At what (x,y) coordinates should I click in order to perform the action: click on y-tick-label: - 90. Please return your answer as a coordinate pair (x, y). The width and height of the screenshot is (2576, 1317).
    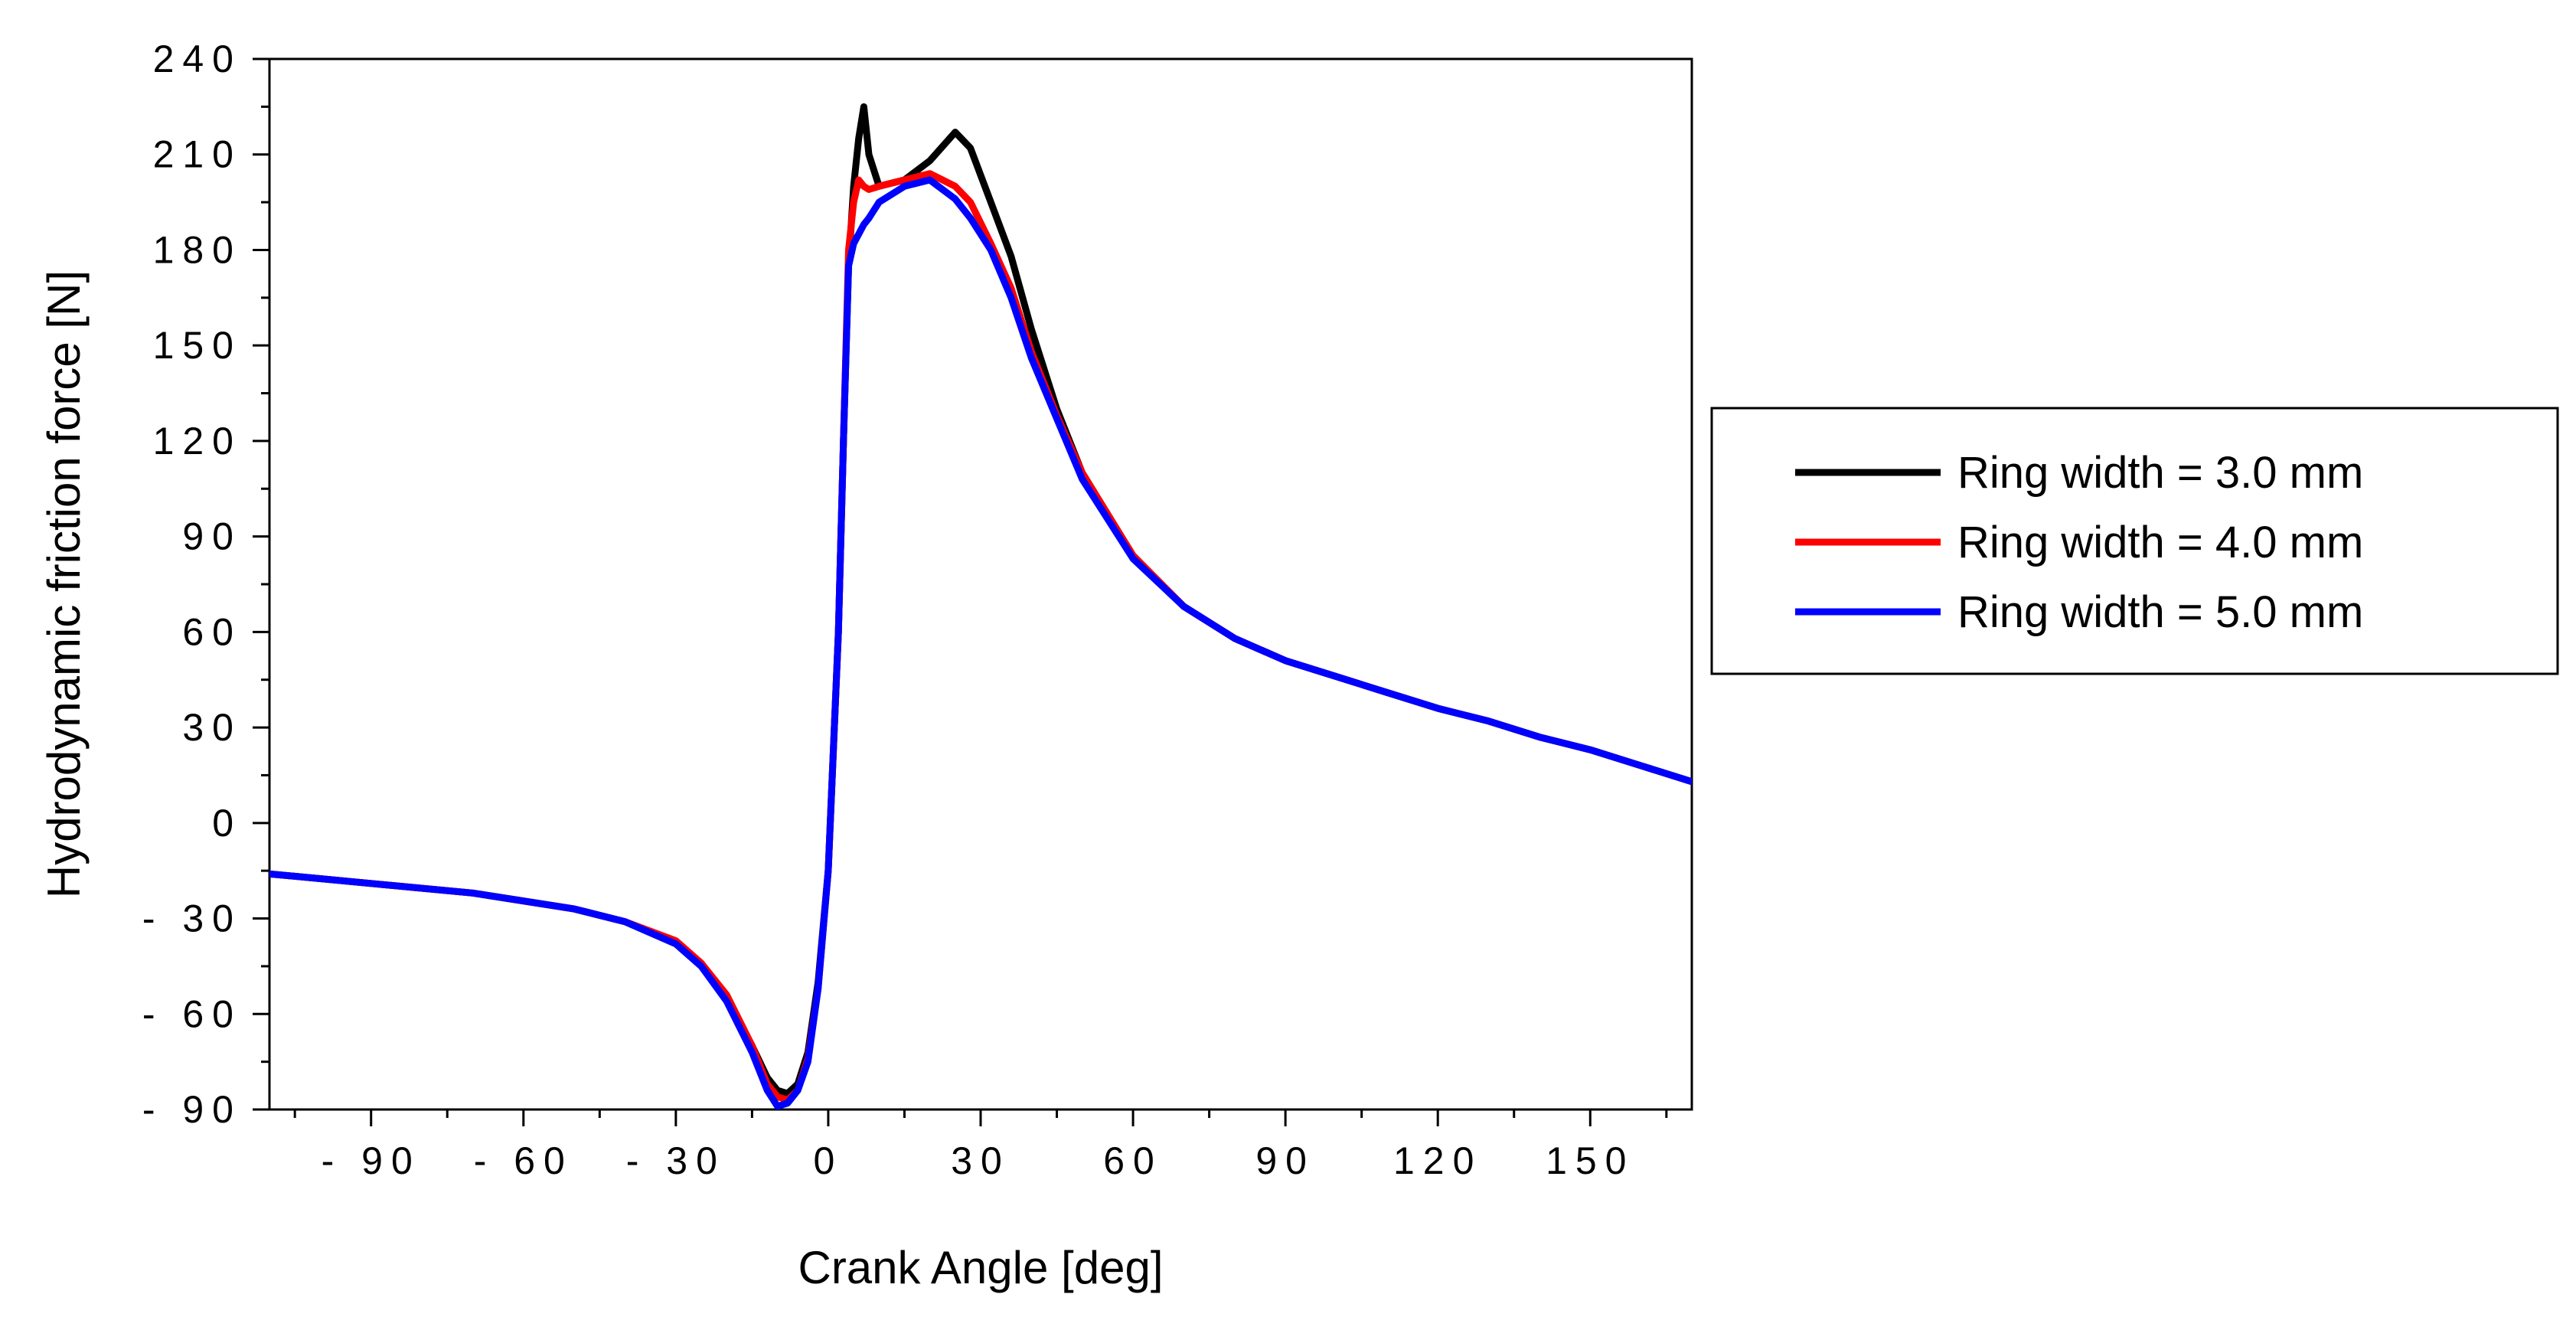
    Looking at the image, I should click on (192, 1110).